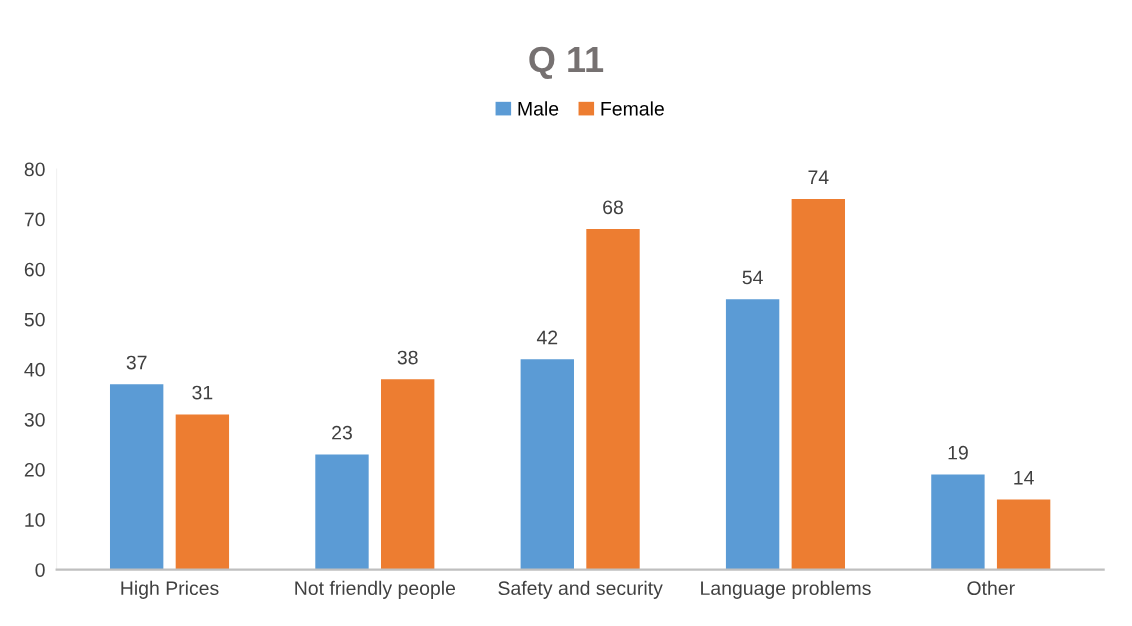 This screenshot has height=626, width=1132. Describe the element at coordinates (786, 589) in the screenshot. I see `x-tick-label: Language problems` at that location.